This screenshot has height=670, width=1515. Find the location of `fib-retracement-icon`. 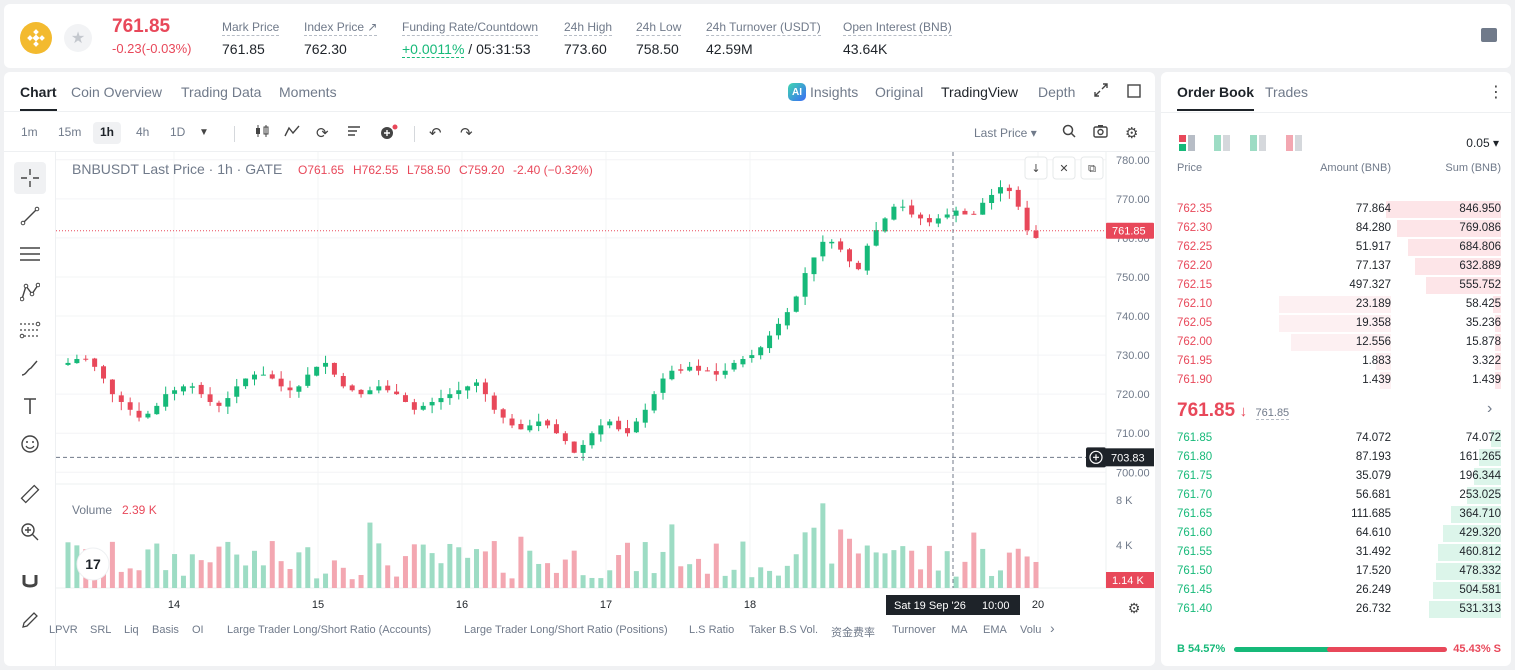

fib-retracement-icon is located at coordinates (30, 330).